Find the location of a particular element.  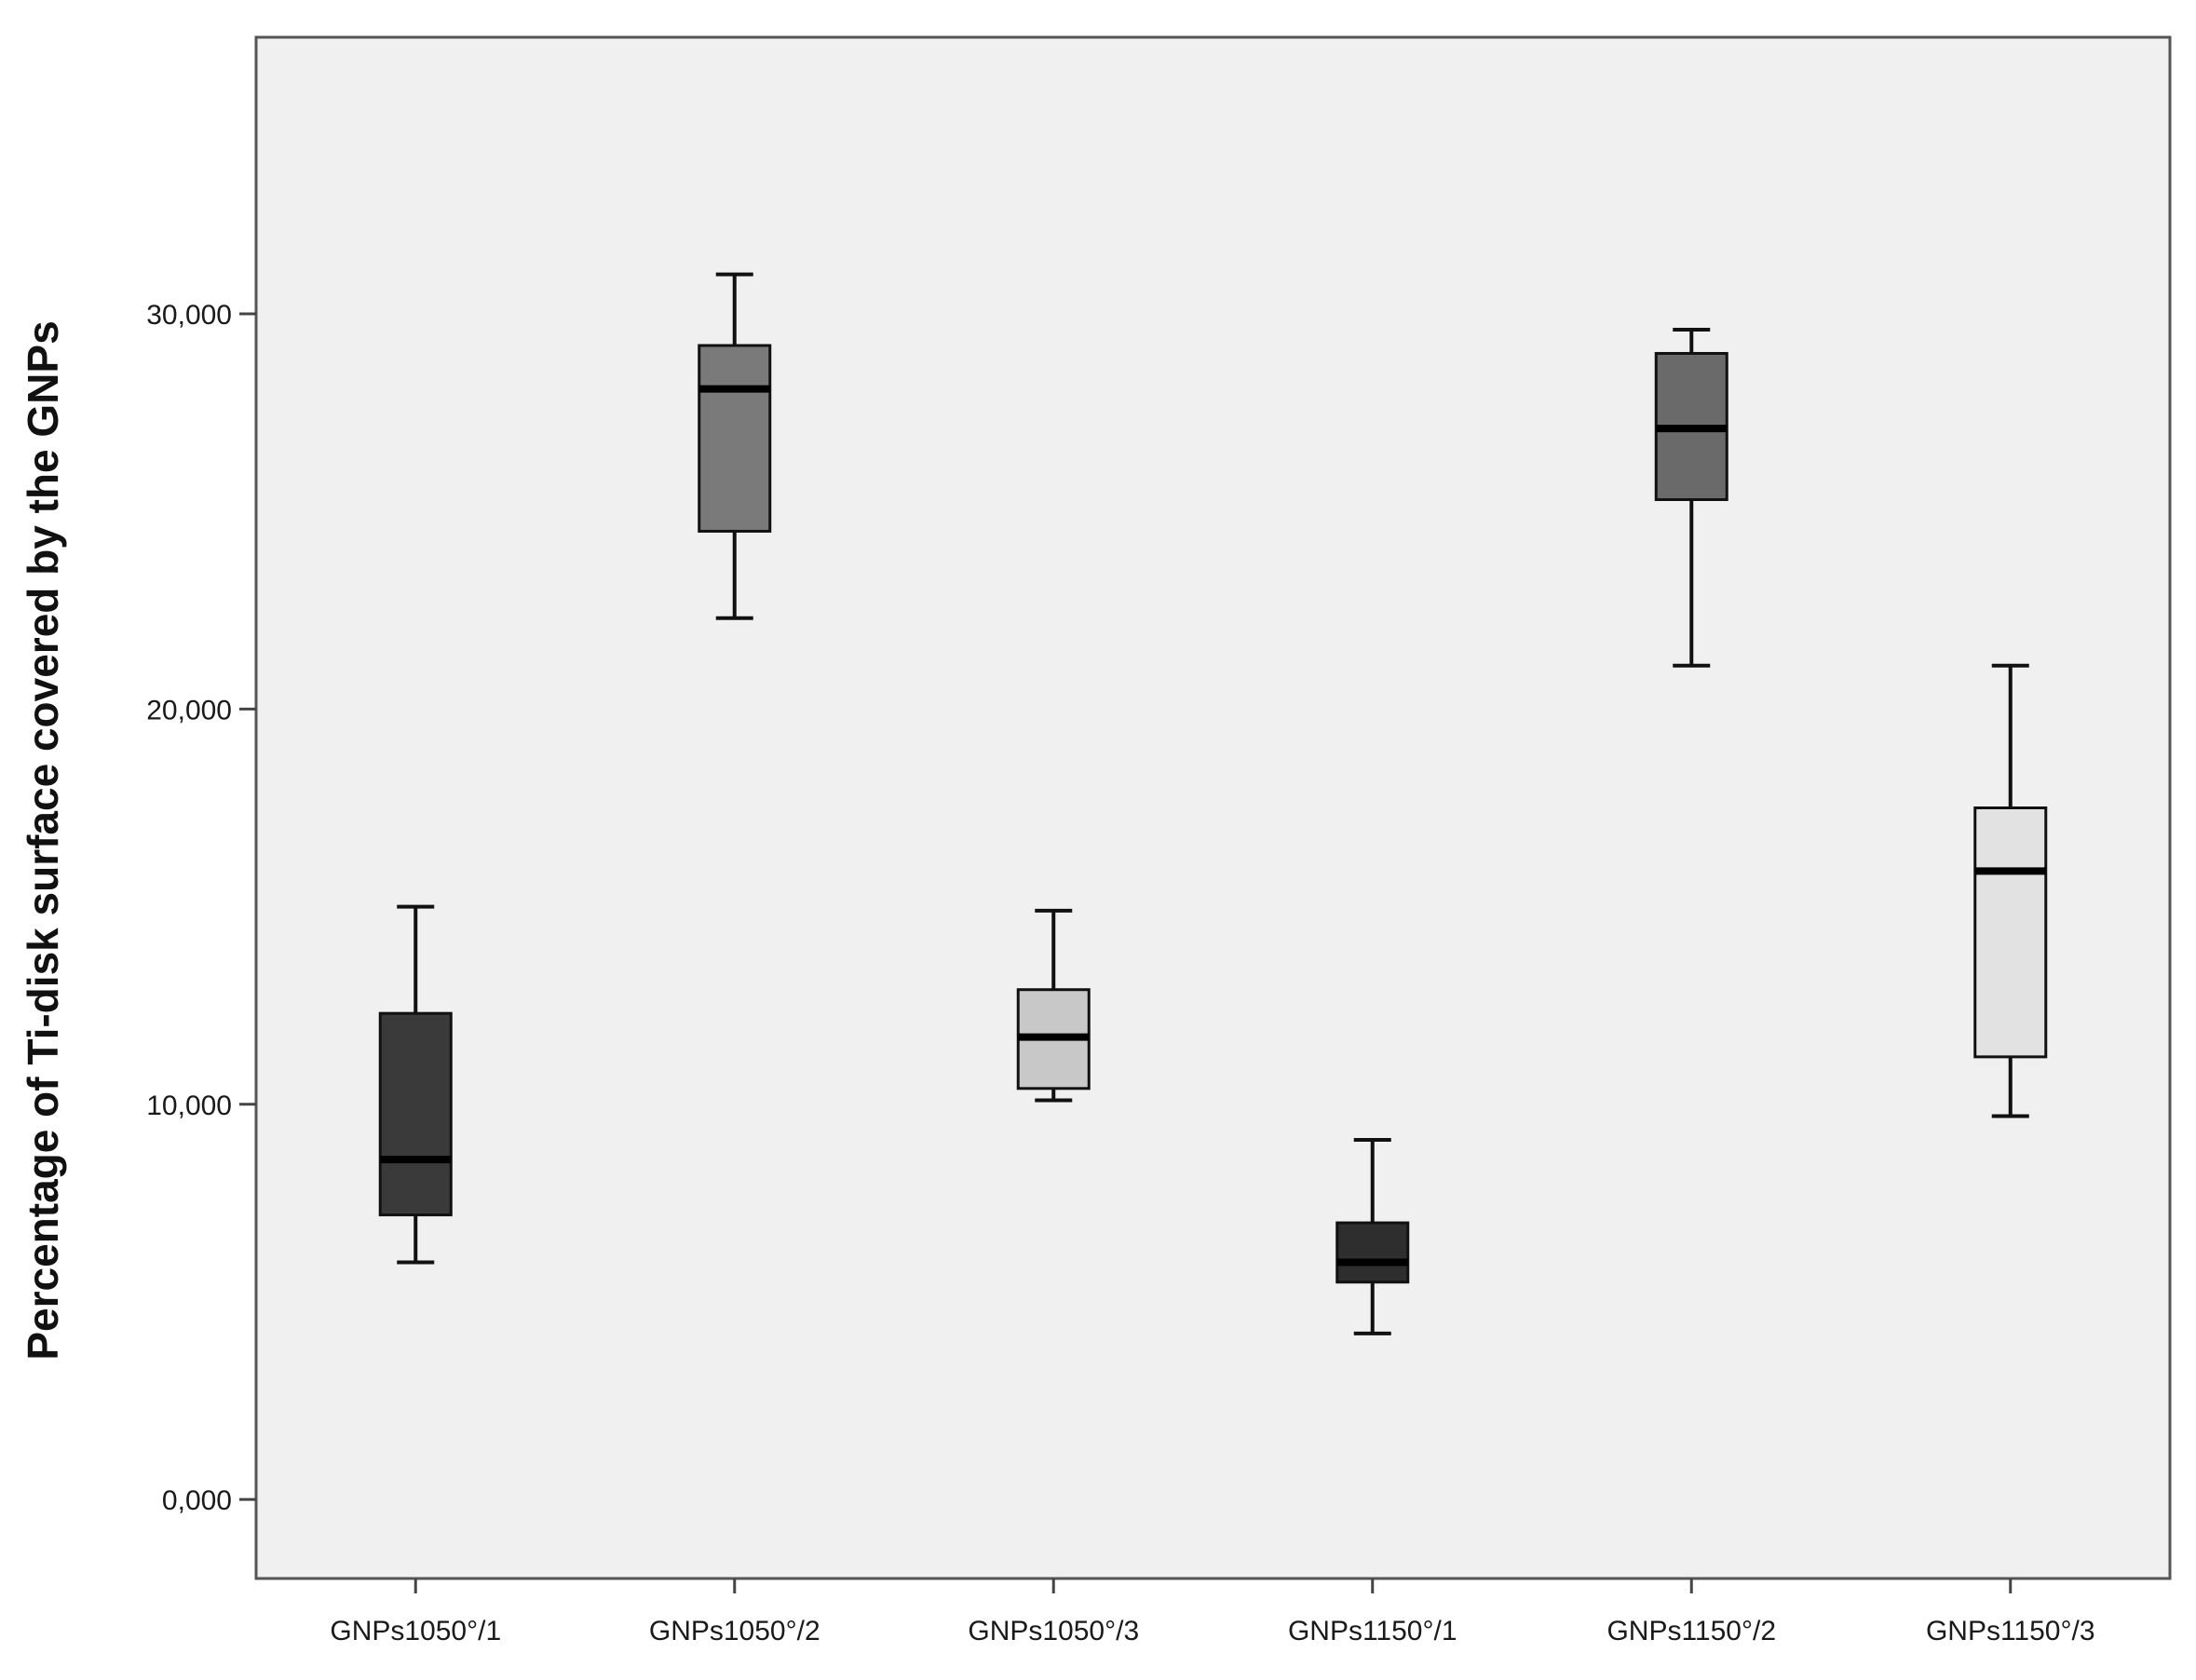

x-tick-label-3: GNPs1150°/1 is located at coordinates (1372, 1631).